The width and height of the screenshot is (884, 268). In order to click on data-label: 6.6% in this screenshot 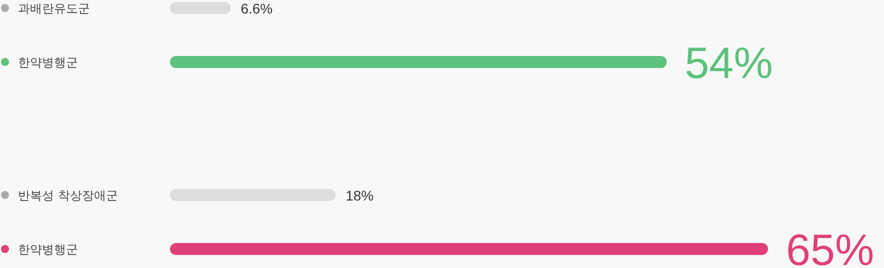, I will do `click(256, 8)`.